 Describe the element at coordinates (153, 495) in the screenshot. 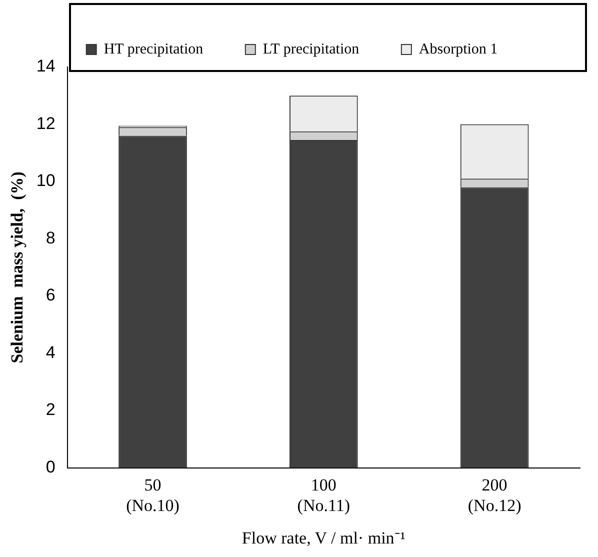

I see `x-tick-label: 50 (No.10)` at that location.